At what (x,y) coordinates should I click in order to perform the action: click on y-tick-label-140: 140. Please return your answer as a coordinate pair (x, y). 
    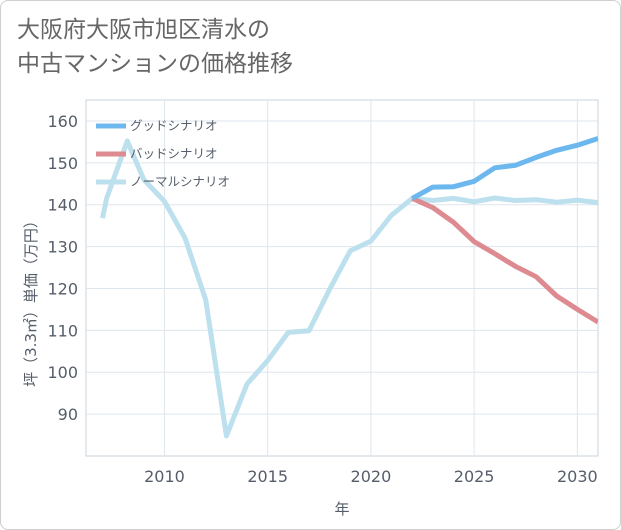
    Looking at the image, I should click on (62, 205).